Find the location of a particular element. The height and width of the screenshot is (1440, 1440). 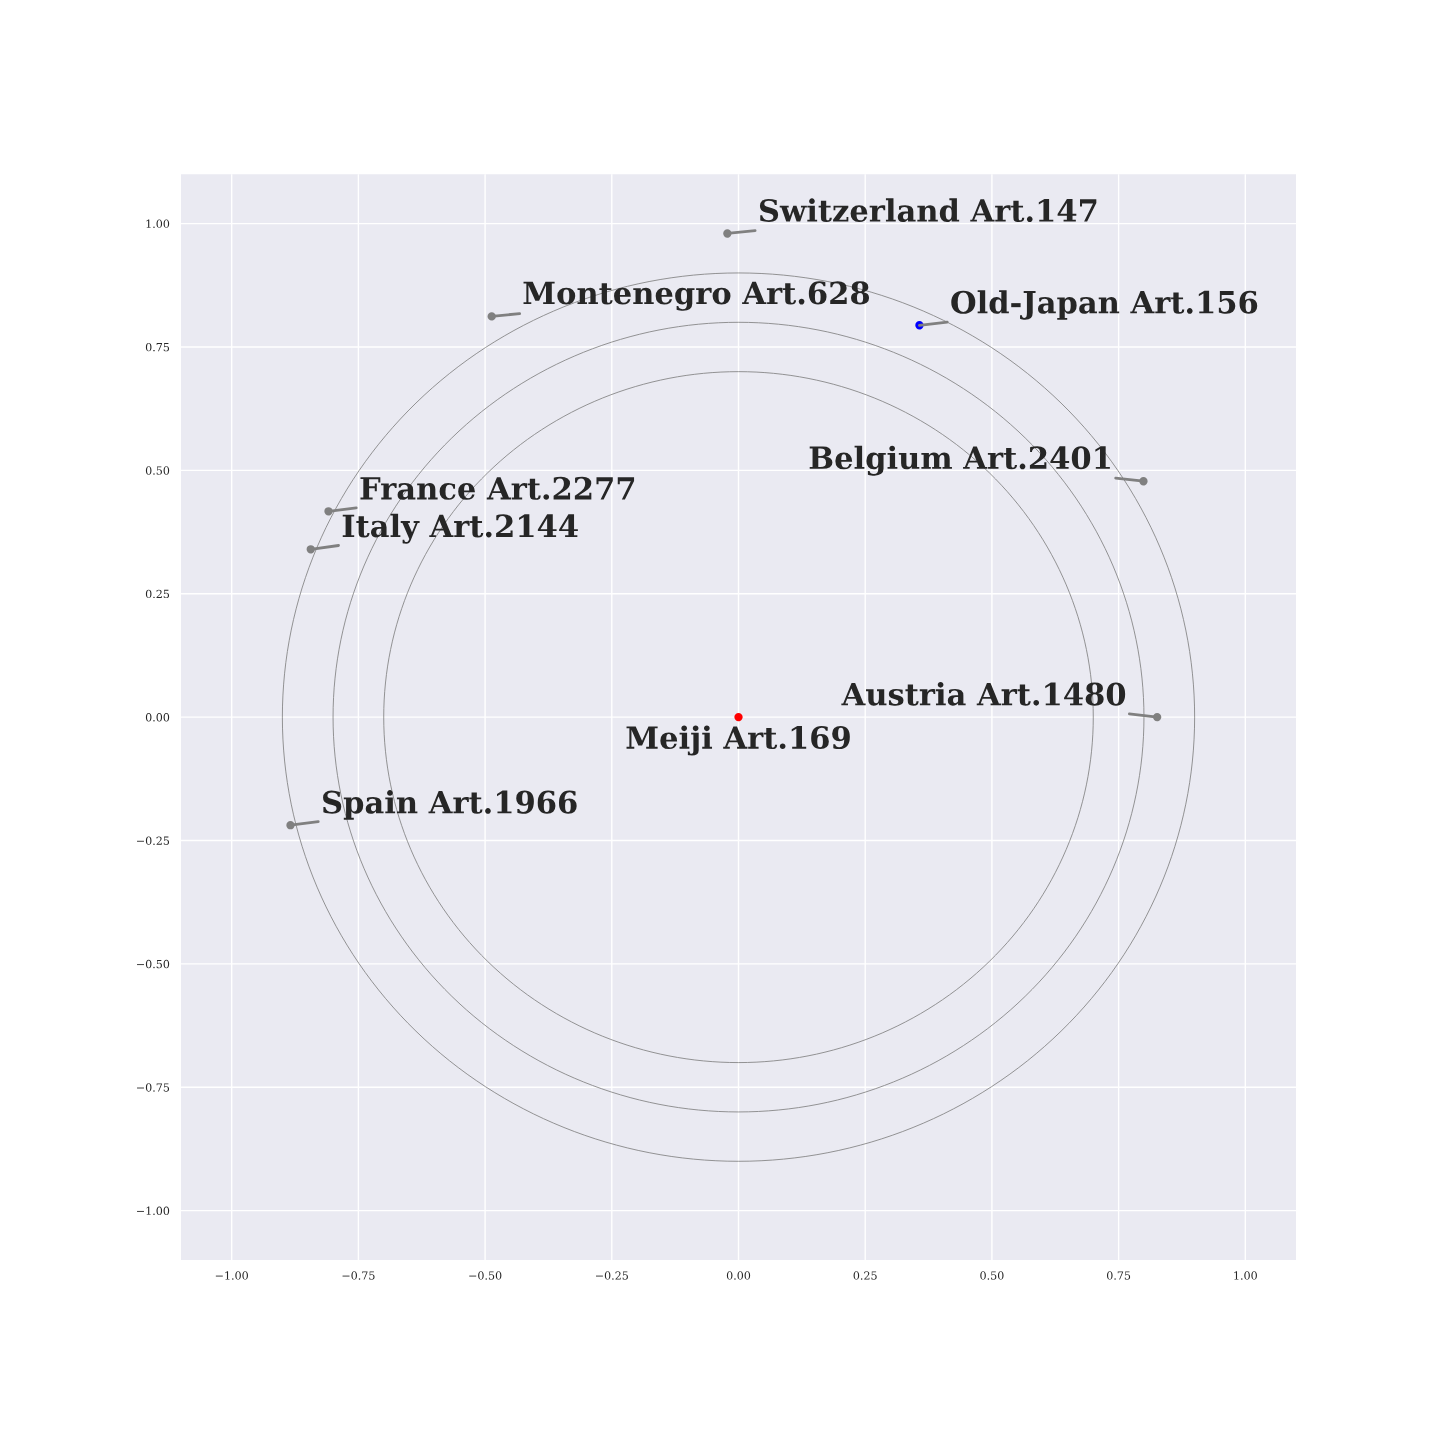

annotation: Spain Art.1966 is located at coordinates (450, 805).